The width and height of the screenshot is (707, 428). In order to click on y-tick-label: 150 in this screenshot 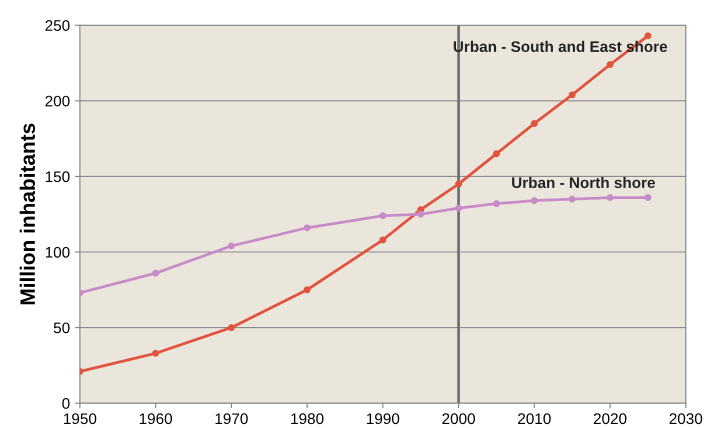, I will do `click(58, 176)`.